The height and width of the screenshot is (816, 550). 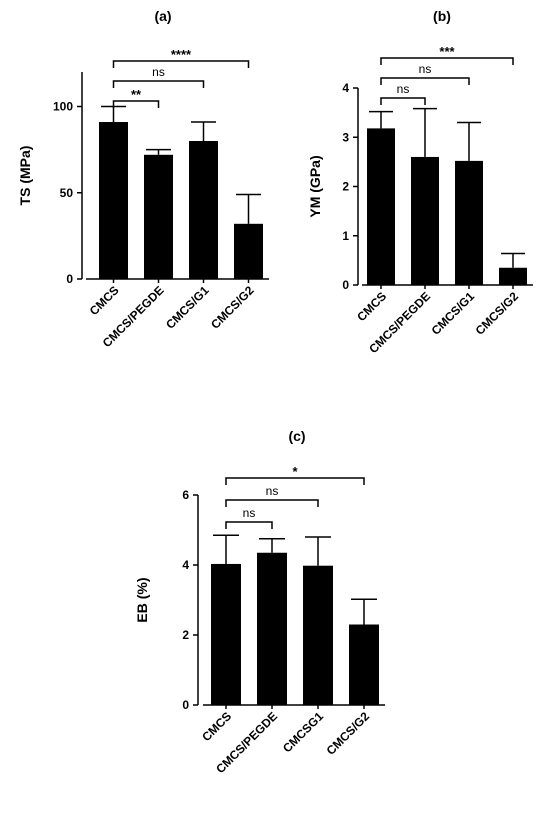 I want to click on y-tick-label: 6, so click(x=185, y=495).